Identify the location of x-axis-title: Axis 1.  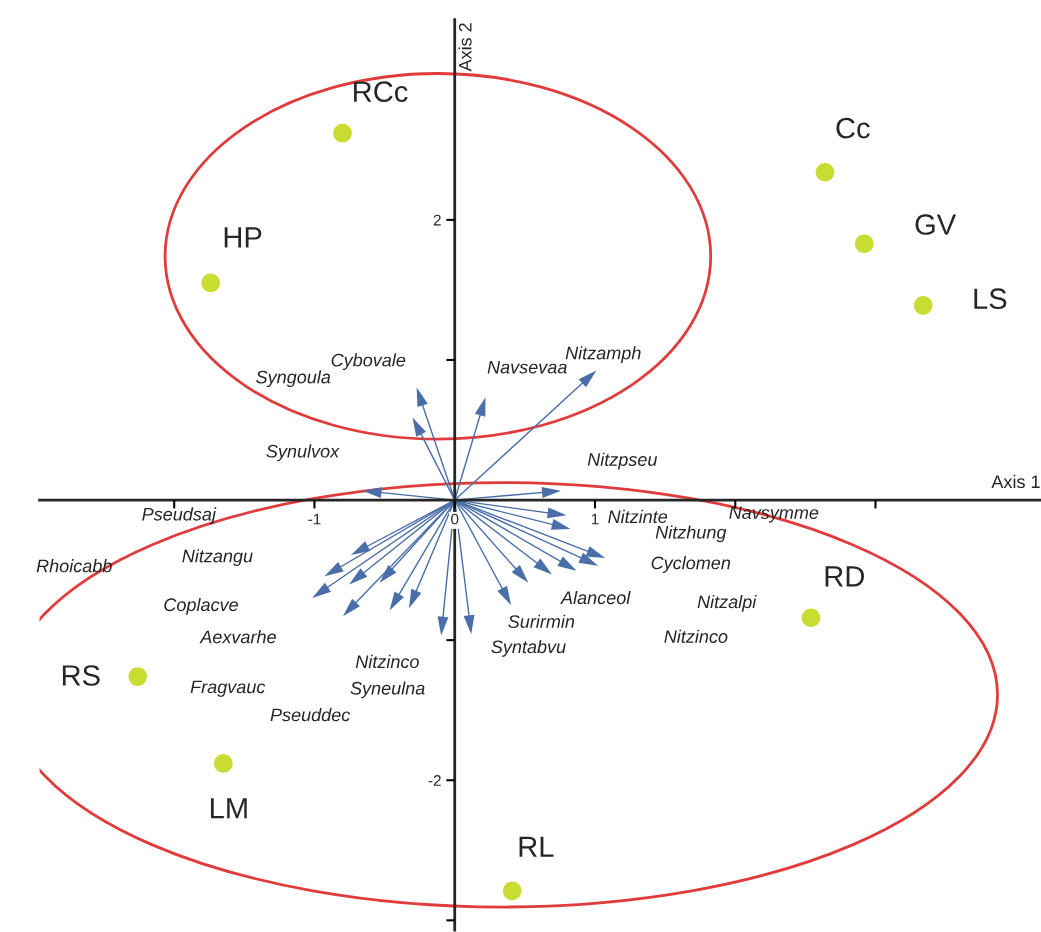
(1015, 481).